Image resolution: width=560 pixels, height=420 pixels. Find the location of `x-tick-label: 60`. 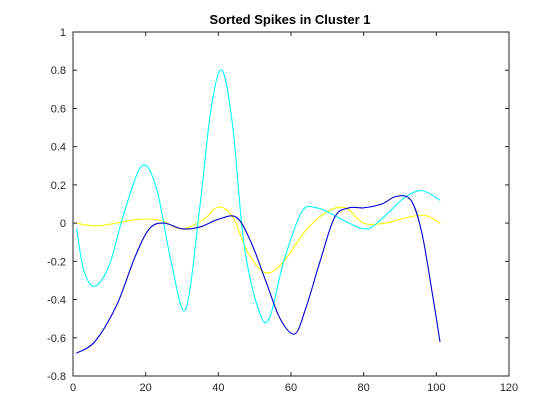

x-tick-label: 60 is located at coordinates (291, 388).